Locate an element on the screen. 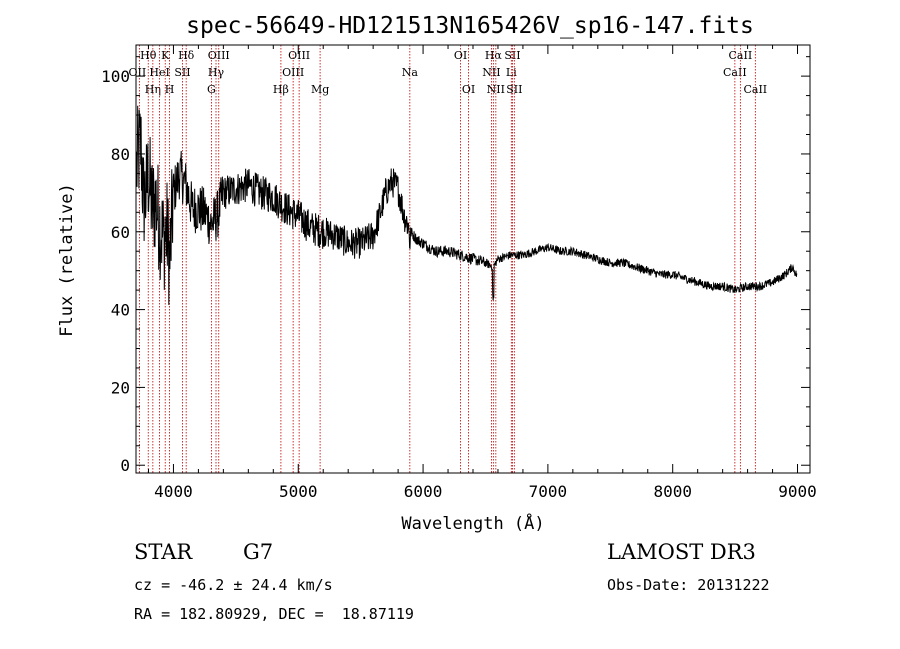  spectral-line-label: H is located at coordinates (170, 89).